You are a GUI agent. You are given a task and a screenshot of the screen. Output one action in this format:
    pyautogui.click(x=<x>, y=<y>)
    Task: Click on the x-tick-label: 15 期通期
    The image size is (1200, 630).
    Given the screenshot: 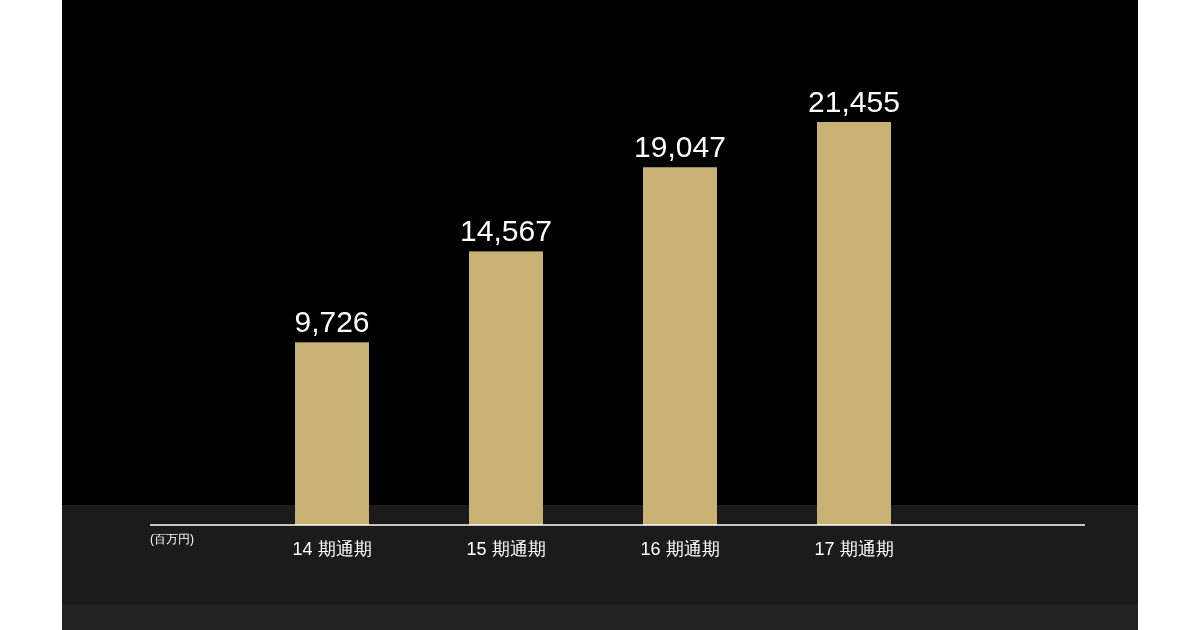 What is the action you would take?
    pyautogui.click(x=506, y=549)
    